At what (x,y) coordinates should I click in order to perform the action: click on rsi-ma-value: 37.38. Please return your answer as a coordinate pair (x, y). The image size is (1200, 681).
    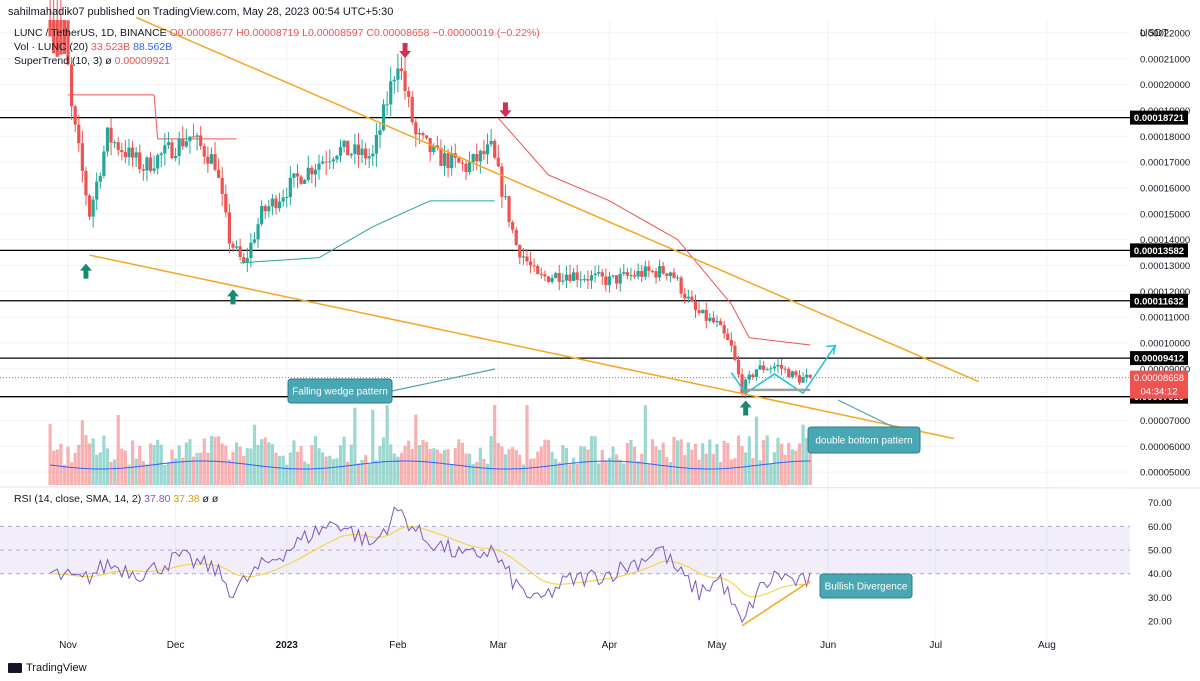
    Looking at the image, I should click on (186, 499).